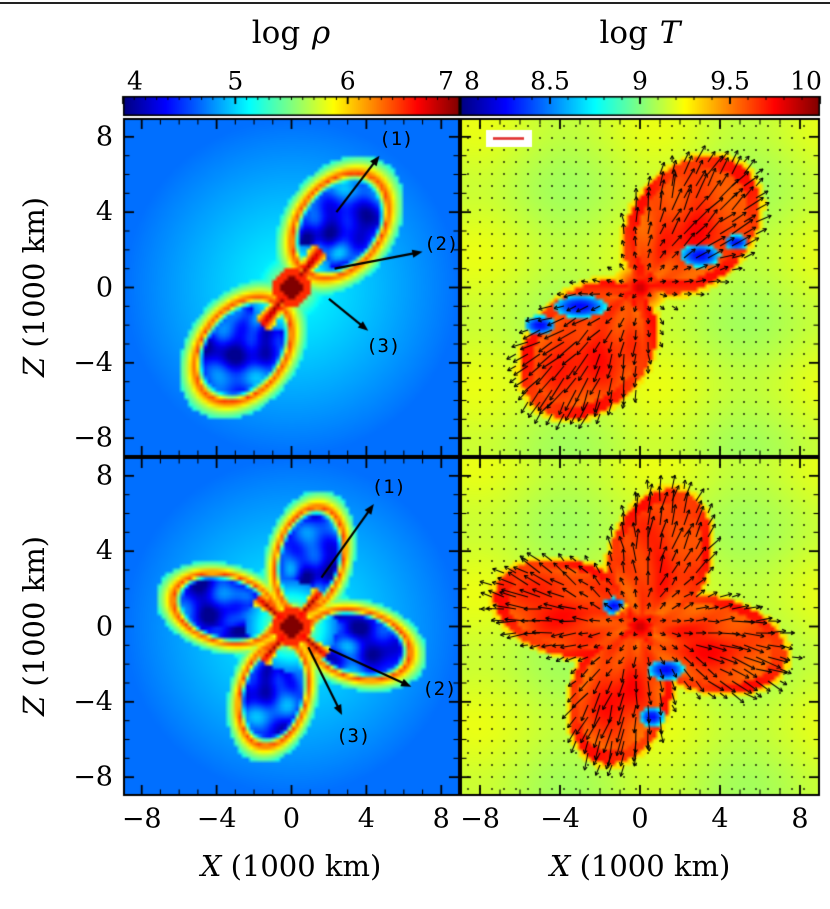 The width and height of the screenshot is (830, 909). I want to click on colorbar-title-log-rho: log ρ, so click(291, 33).